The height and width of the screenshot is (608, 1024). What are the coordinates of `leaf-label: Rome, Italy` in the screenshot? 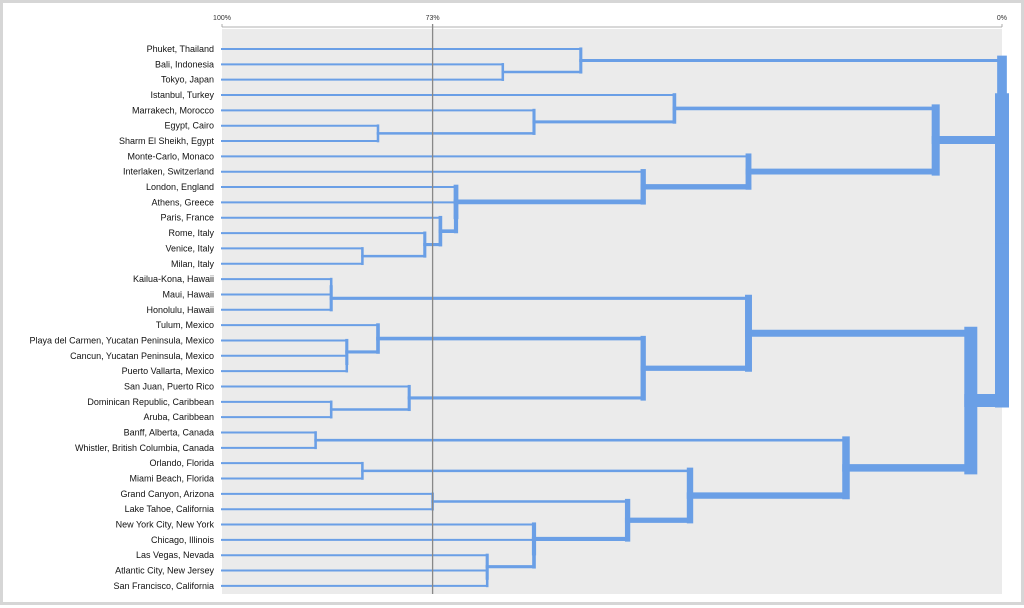 It's located at (191, 233).